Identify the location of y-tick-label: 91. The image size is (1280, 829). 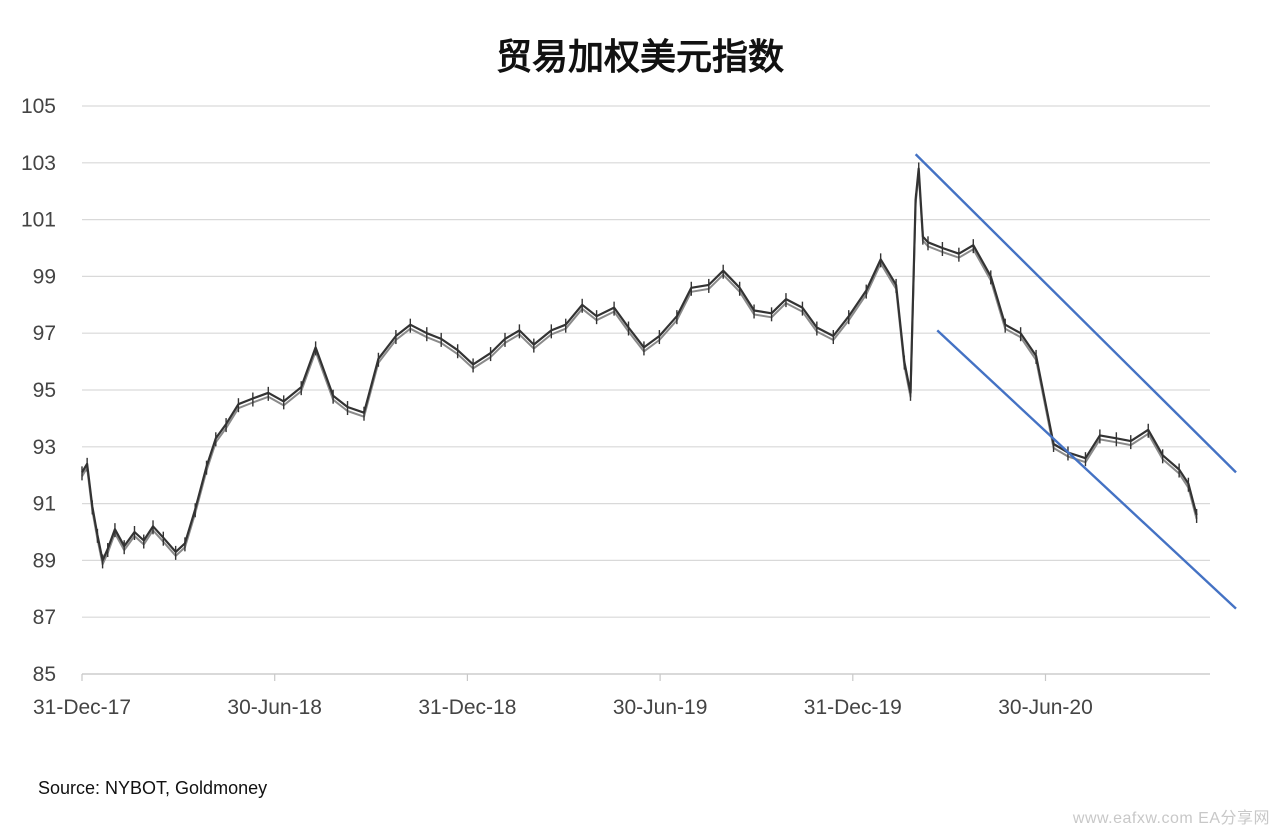
(44, 504).